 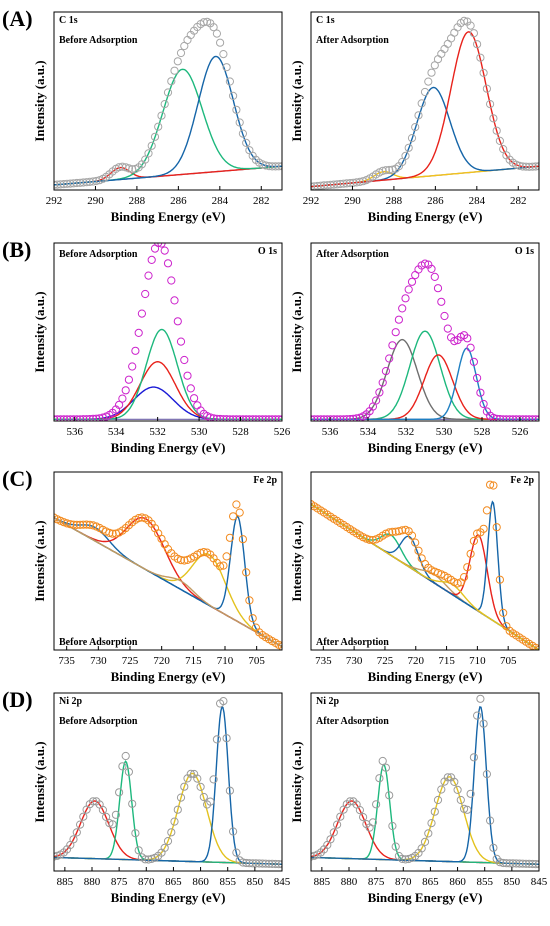 I want to click on x-tick-label: 534, so click(x=368, y=432).